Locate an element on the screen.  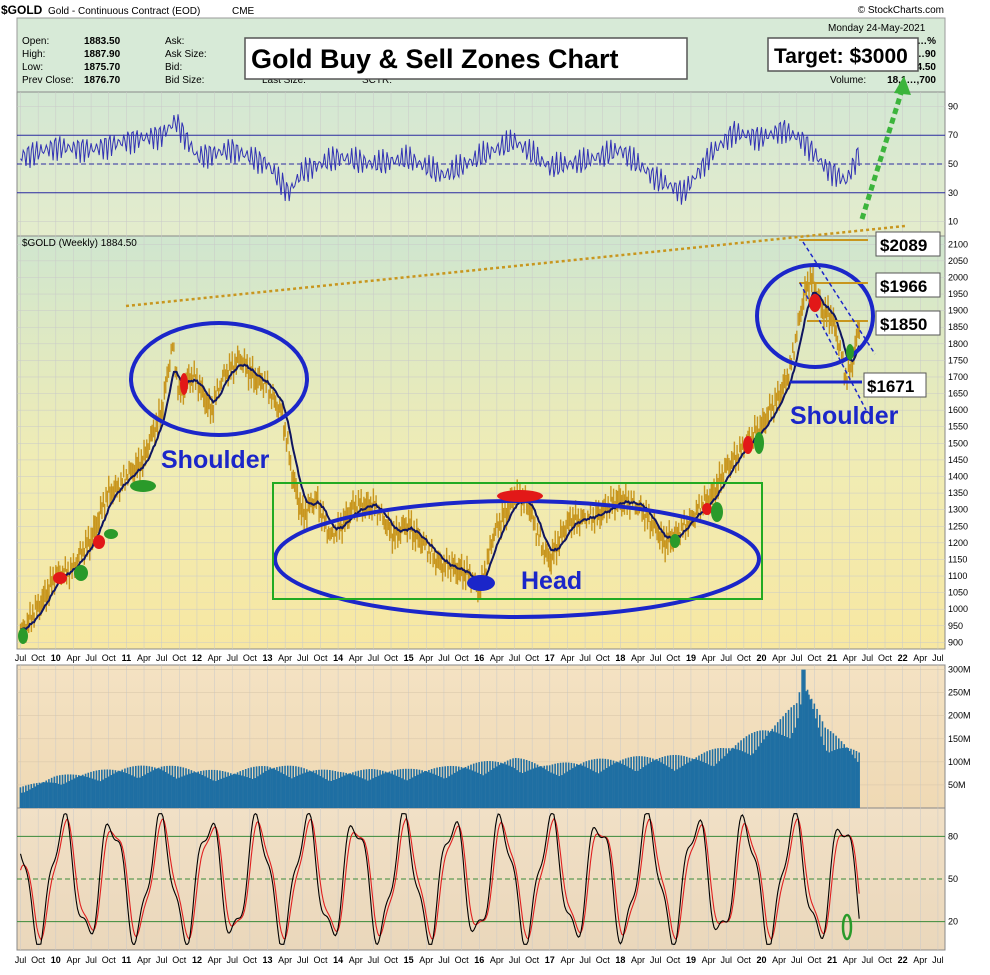
price-x-tick: 12 is located at coordinates (197, 658).